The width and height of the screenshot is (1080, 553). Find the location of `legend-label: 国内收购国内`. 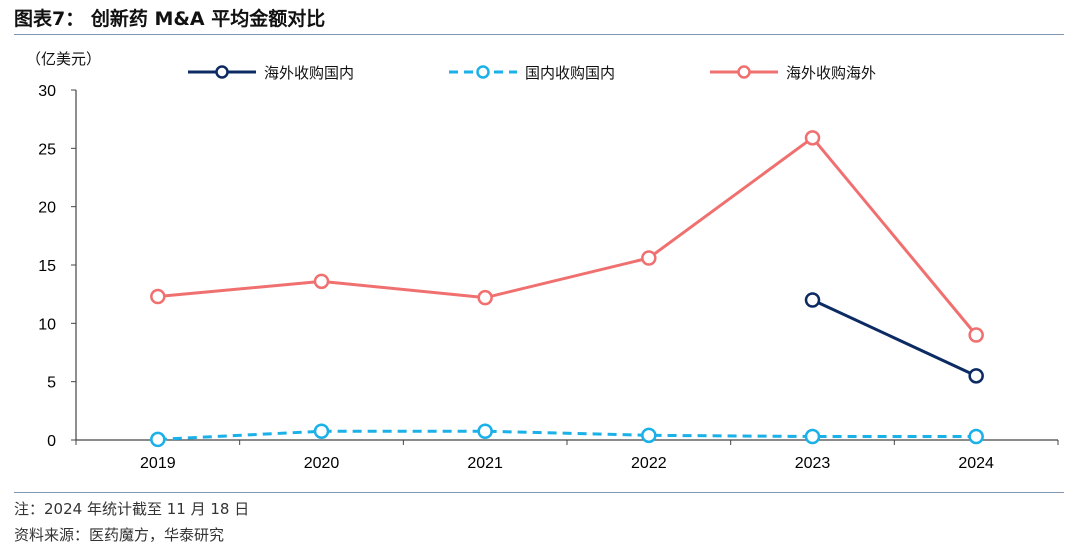

legend-label: 国内收购国内 is located at coordinates (570, 72).